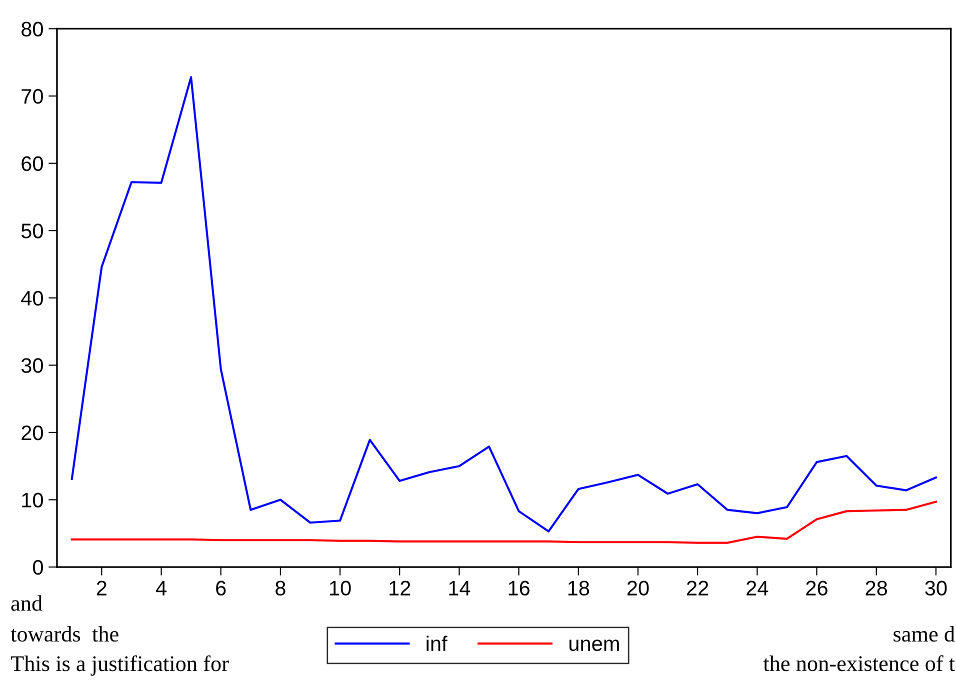 The height and width of the screenshot is (684, 956). What do you see at coordinates (400, 588) in the screenshot?
I see `x-tick-label: 12` at bounding box center [400, 588].